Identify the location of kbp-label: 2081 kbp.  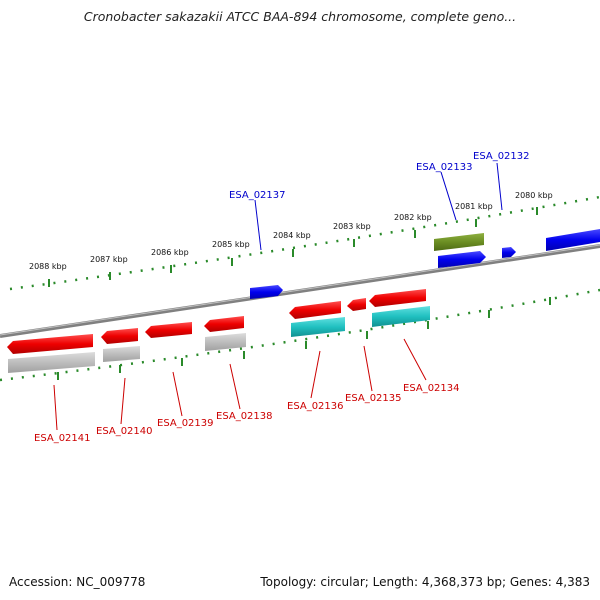
(474, 206).